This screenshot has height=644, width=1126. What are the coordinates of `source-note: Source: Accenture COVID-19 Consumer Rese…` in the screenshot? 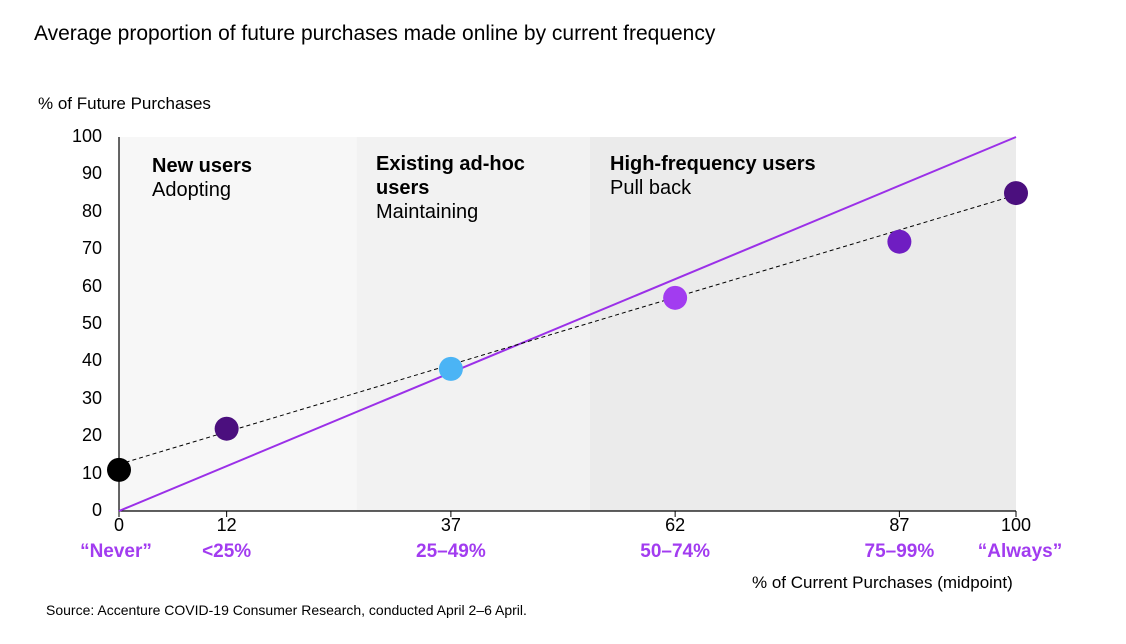 It's located at (286, 610).